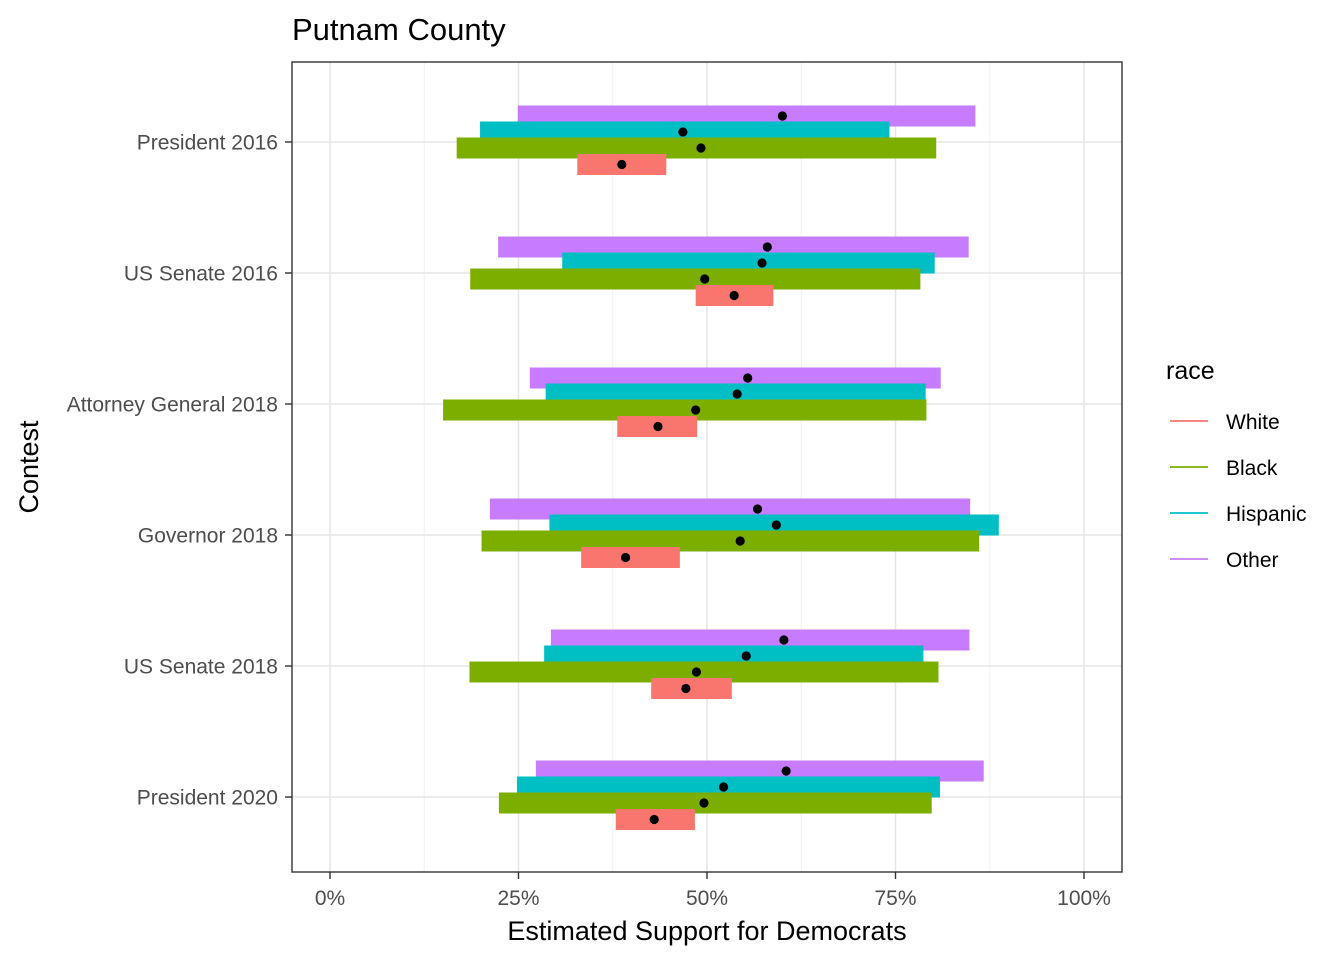 The image size is (1344, 960). I want to click on point-black-governor-2018, so click(740, 541).